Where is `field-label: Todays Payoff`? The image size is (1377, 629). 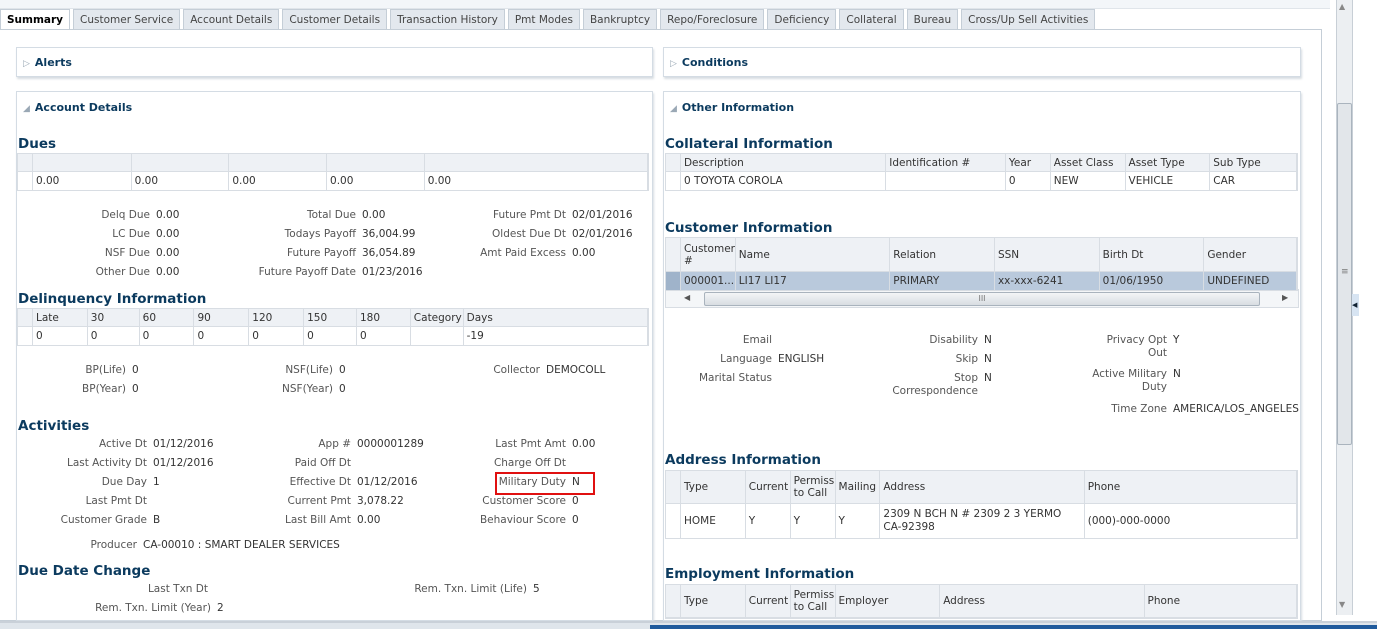
field-label: Todays Payoff is located at coordinates (320, 234).